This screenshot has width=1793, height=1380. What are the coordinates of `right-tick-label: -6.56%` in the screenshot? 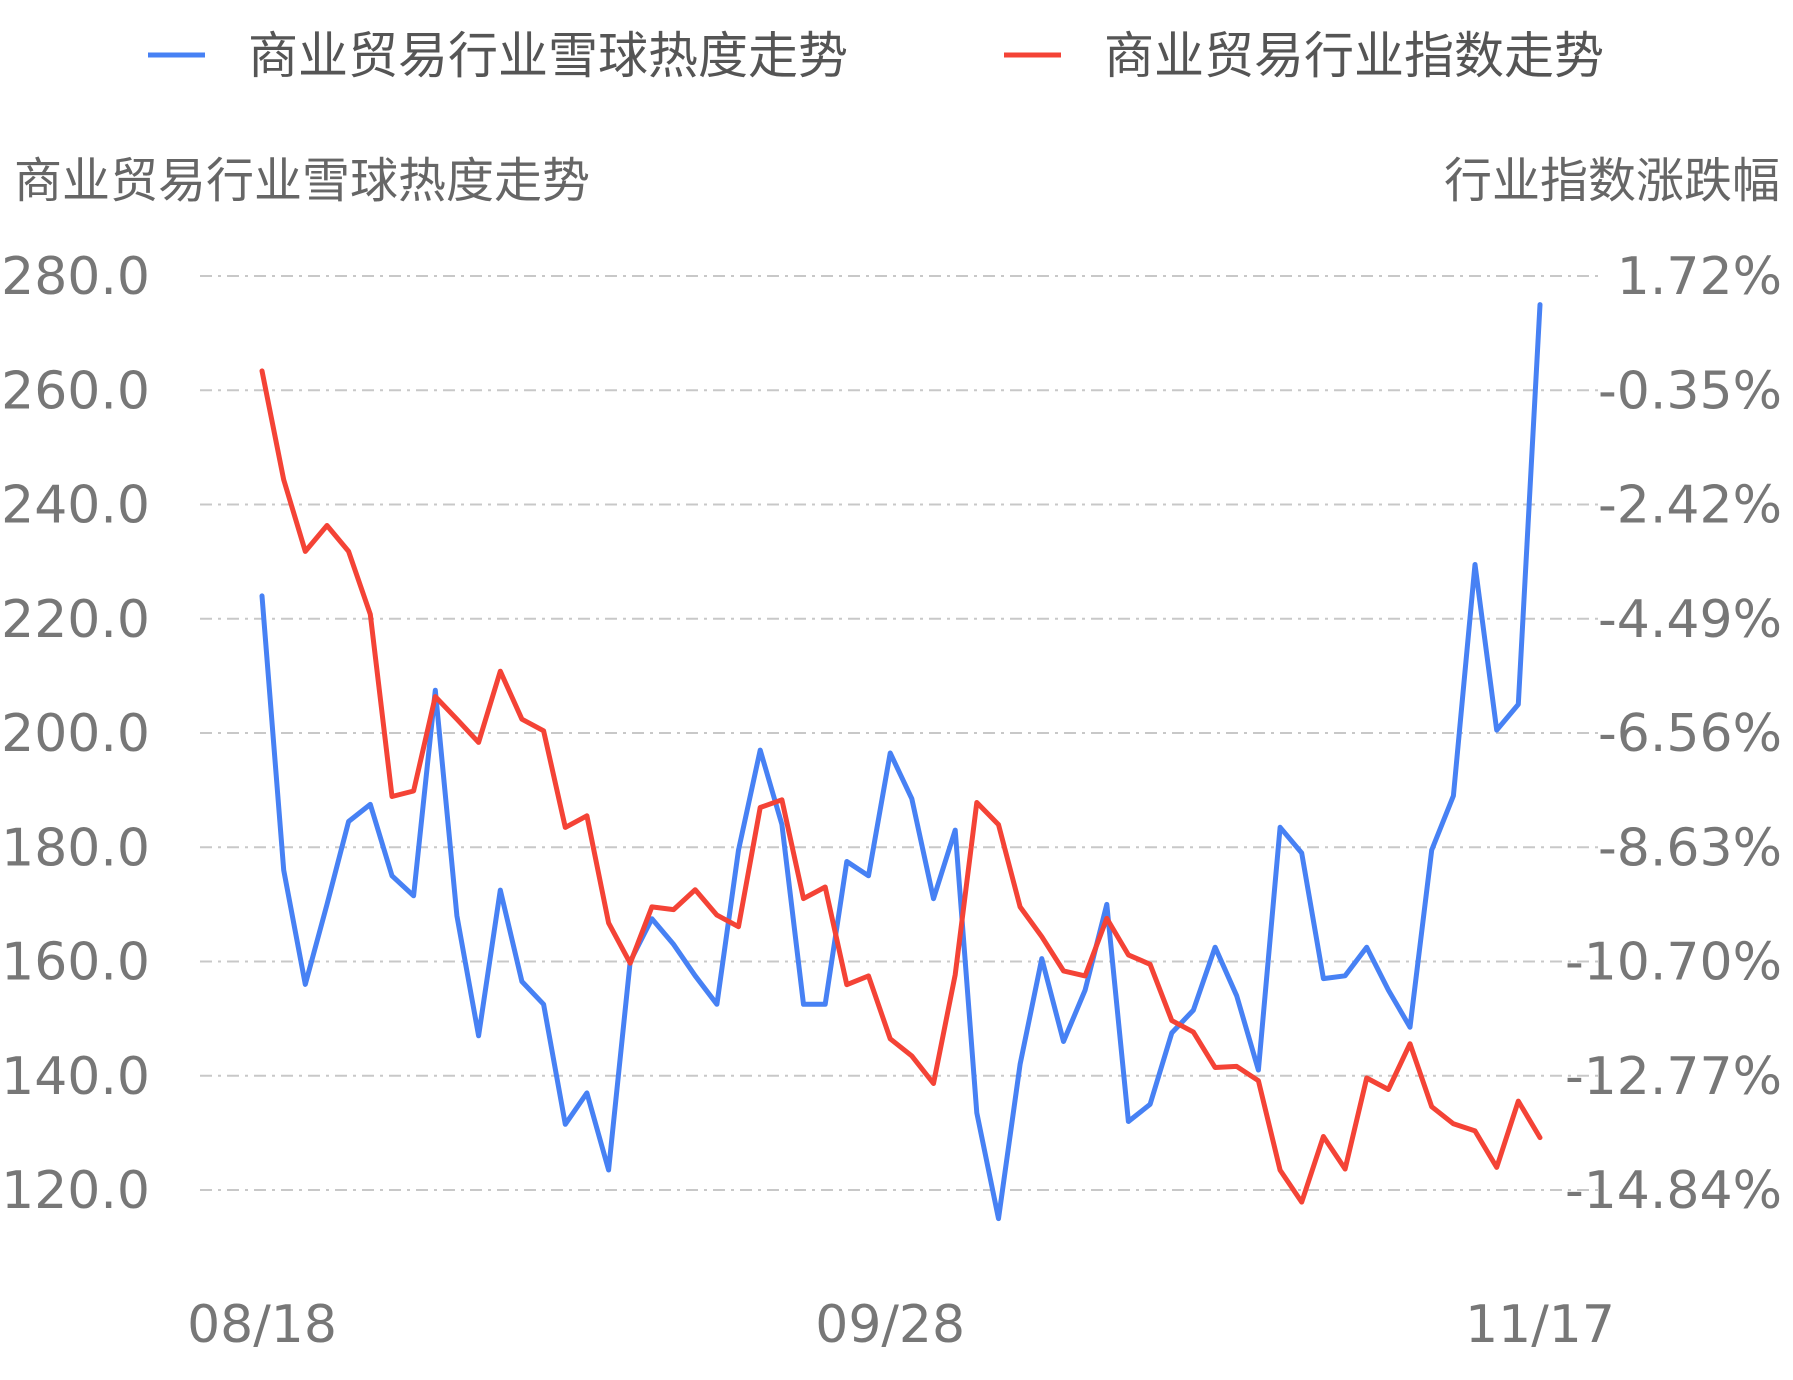 It's located at (1690, 734).